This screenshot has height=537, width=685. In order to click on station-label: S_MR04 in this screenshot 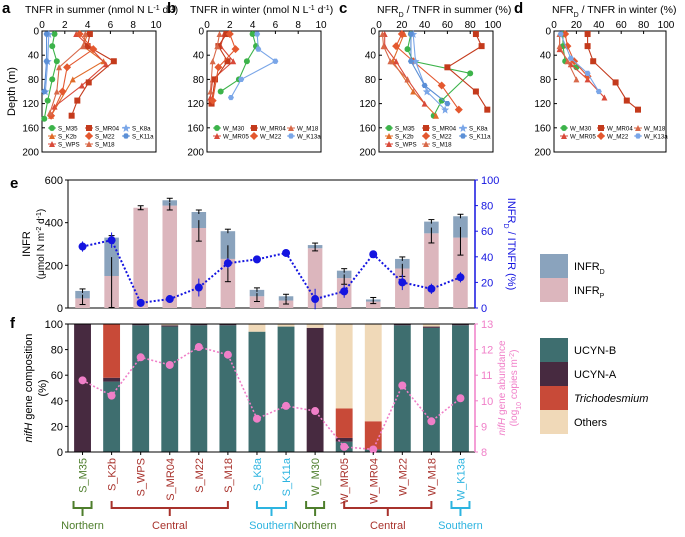, I will do `click(171, 479)`.